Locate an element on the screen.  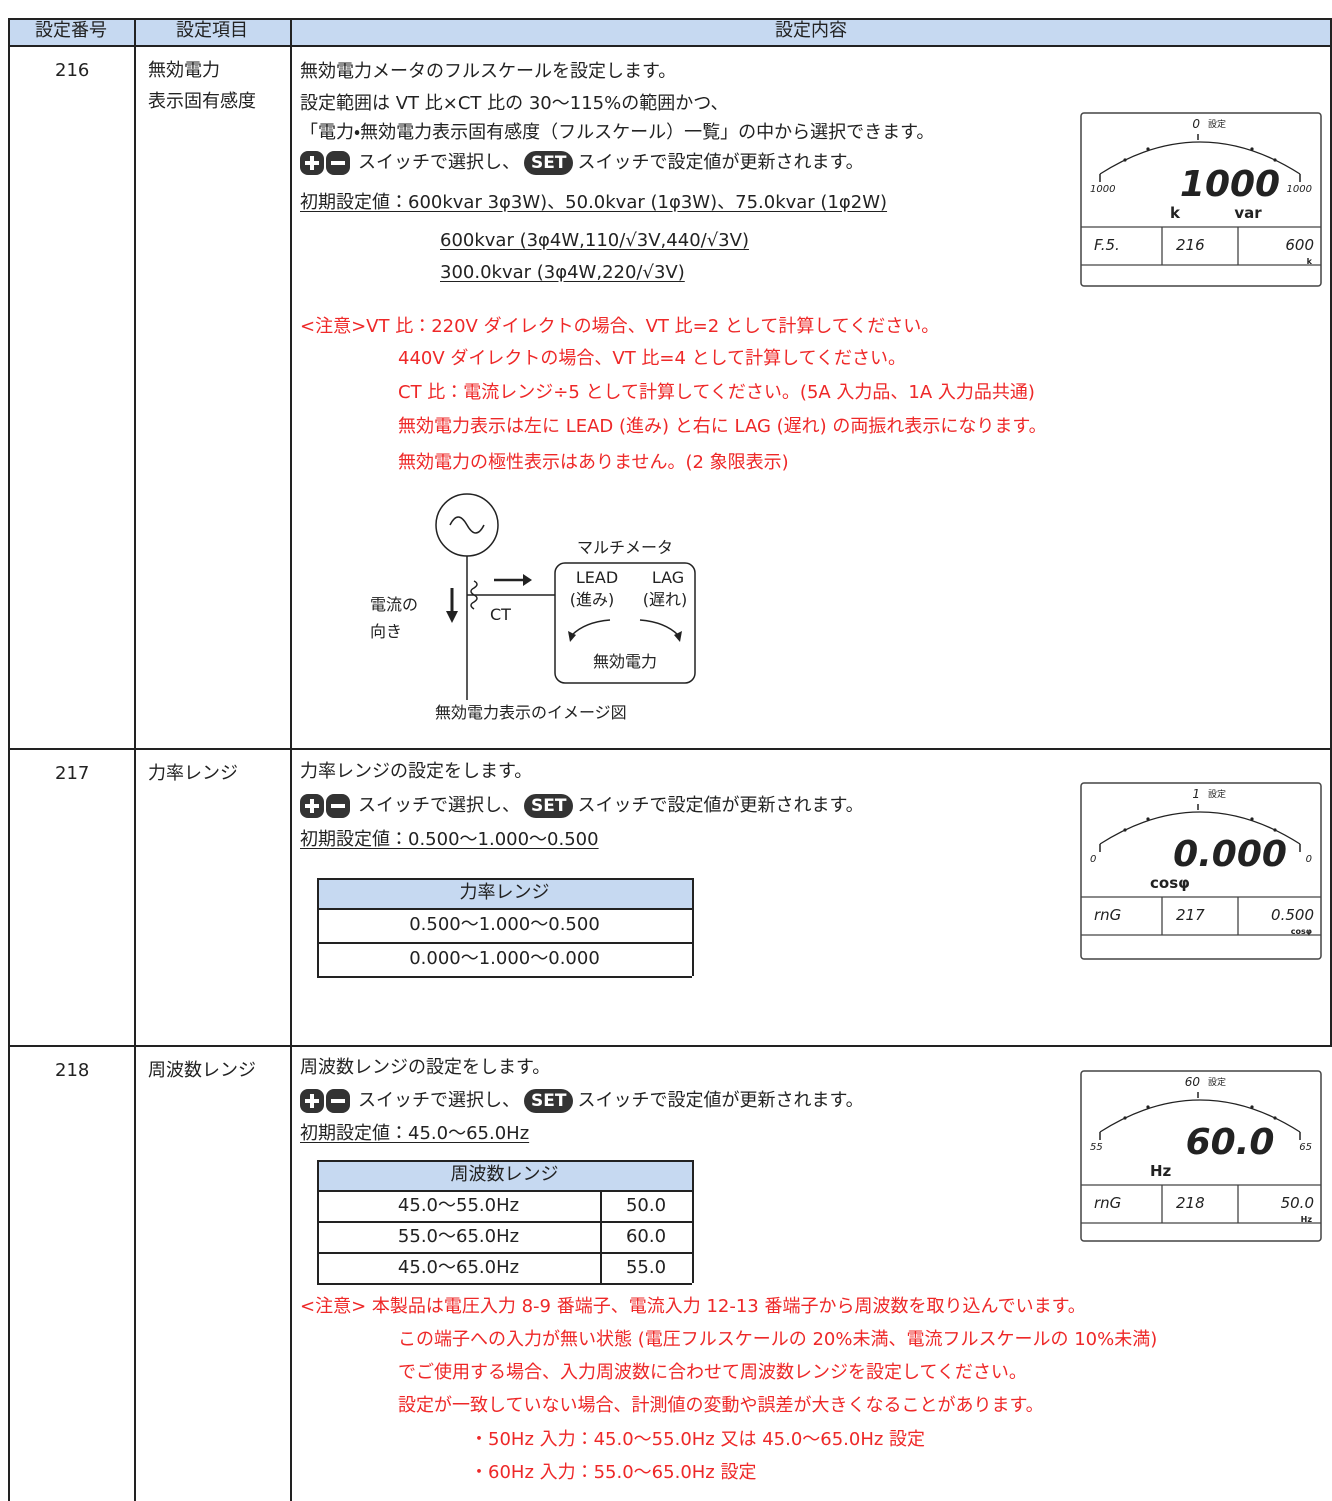
initial-value: 300.0kvar (3φ4W,220/√3V) is located at coordinates (562, 272).